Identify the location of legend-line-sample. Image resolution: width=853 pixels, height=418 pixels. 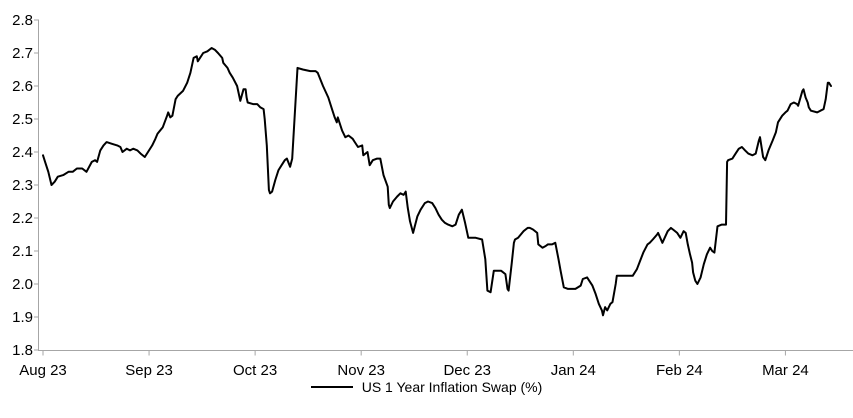
(331, 387).